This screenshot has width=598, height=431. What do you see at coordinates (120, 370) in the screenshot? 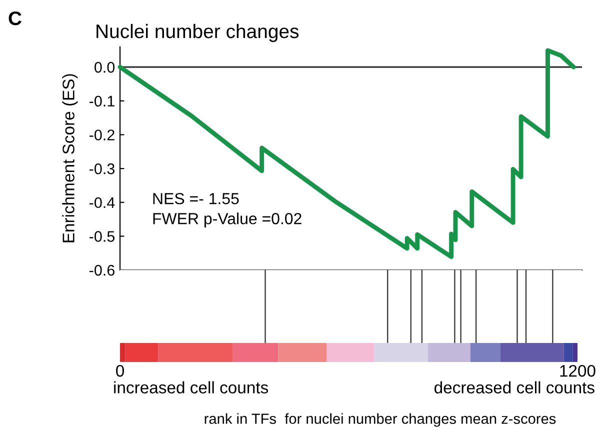
I see `x-tick-label: 0` at bounding box center [120, 370].